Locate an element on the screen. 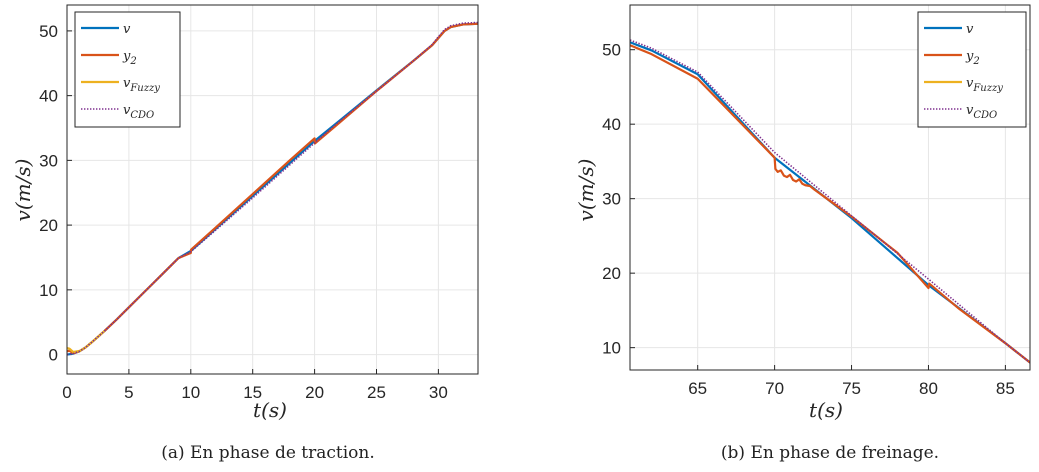  x-tick-label: 15 is located at coordinates (252, 392).